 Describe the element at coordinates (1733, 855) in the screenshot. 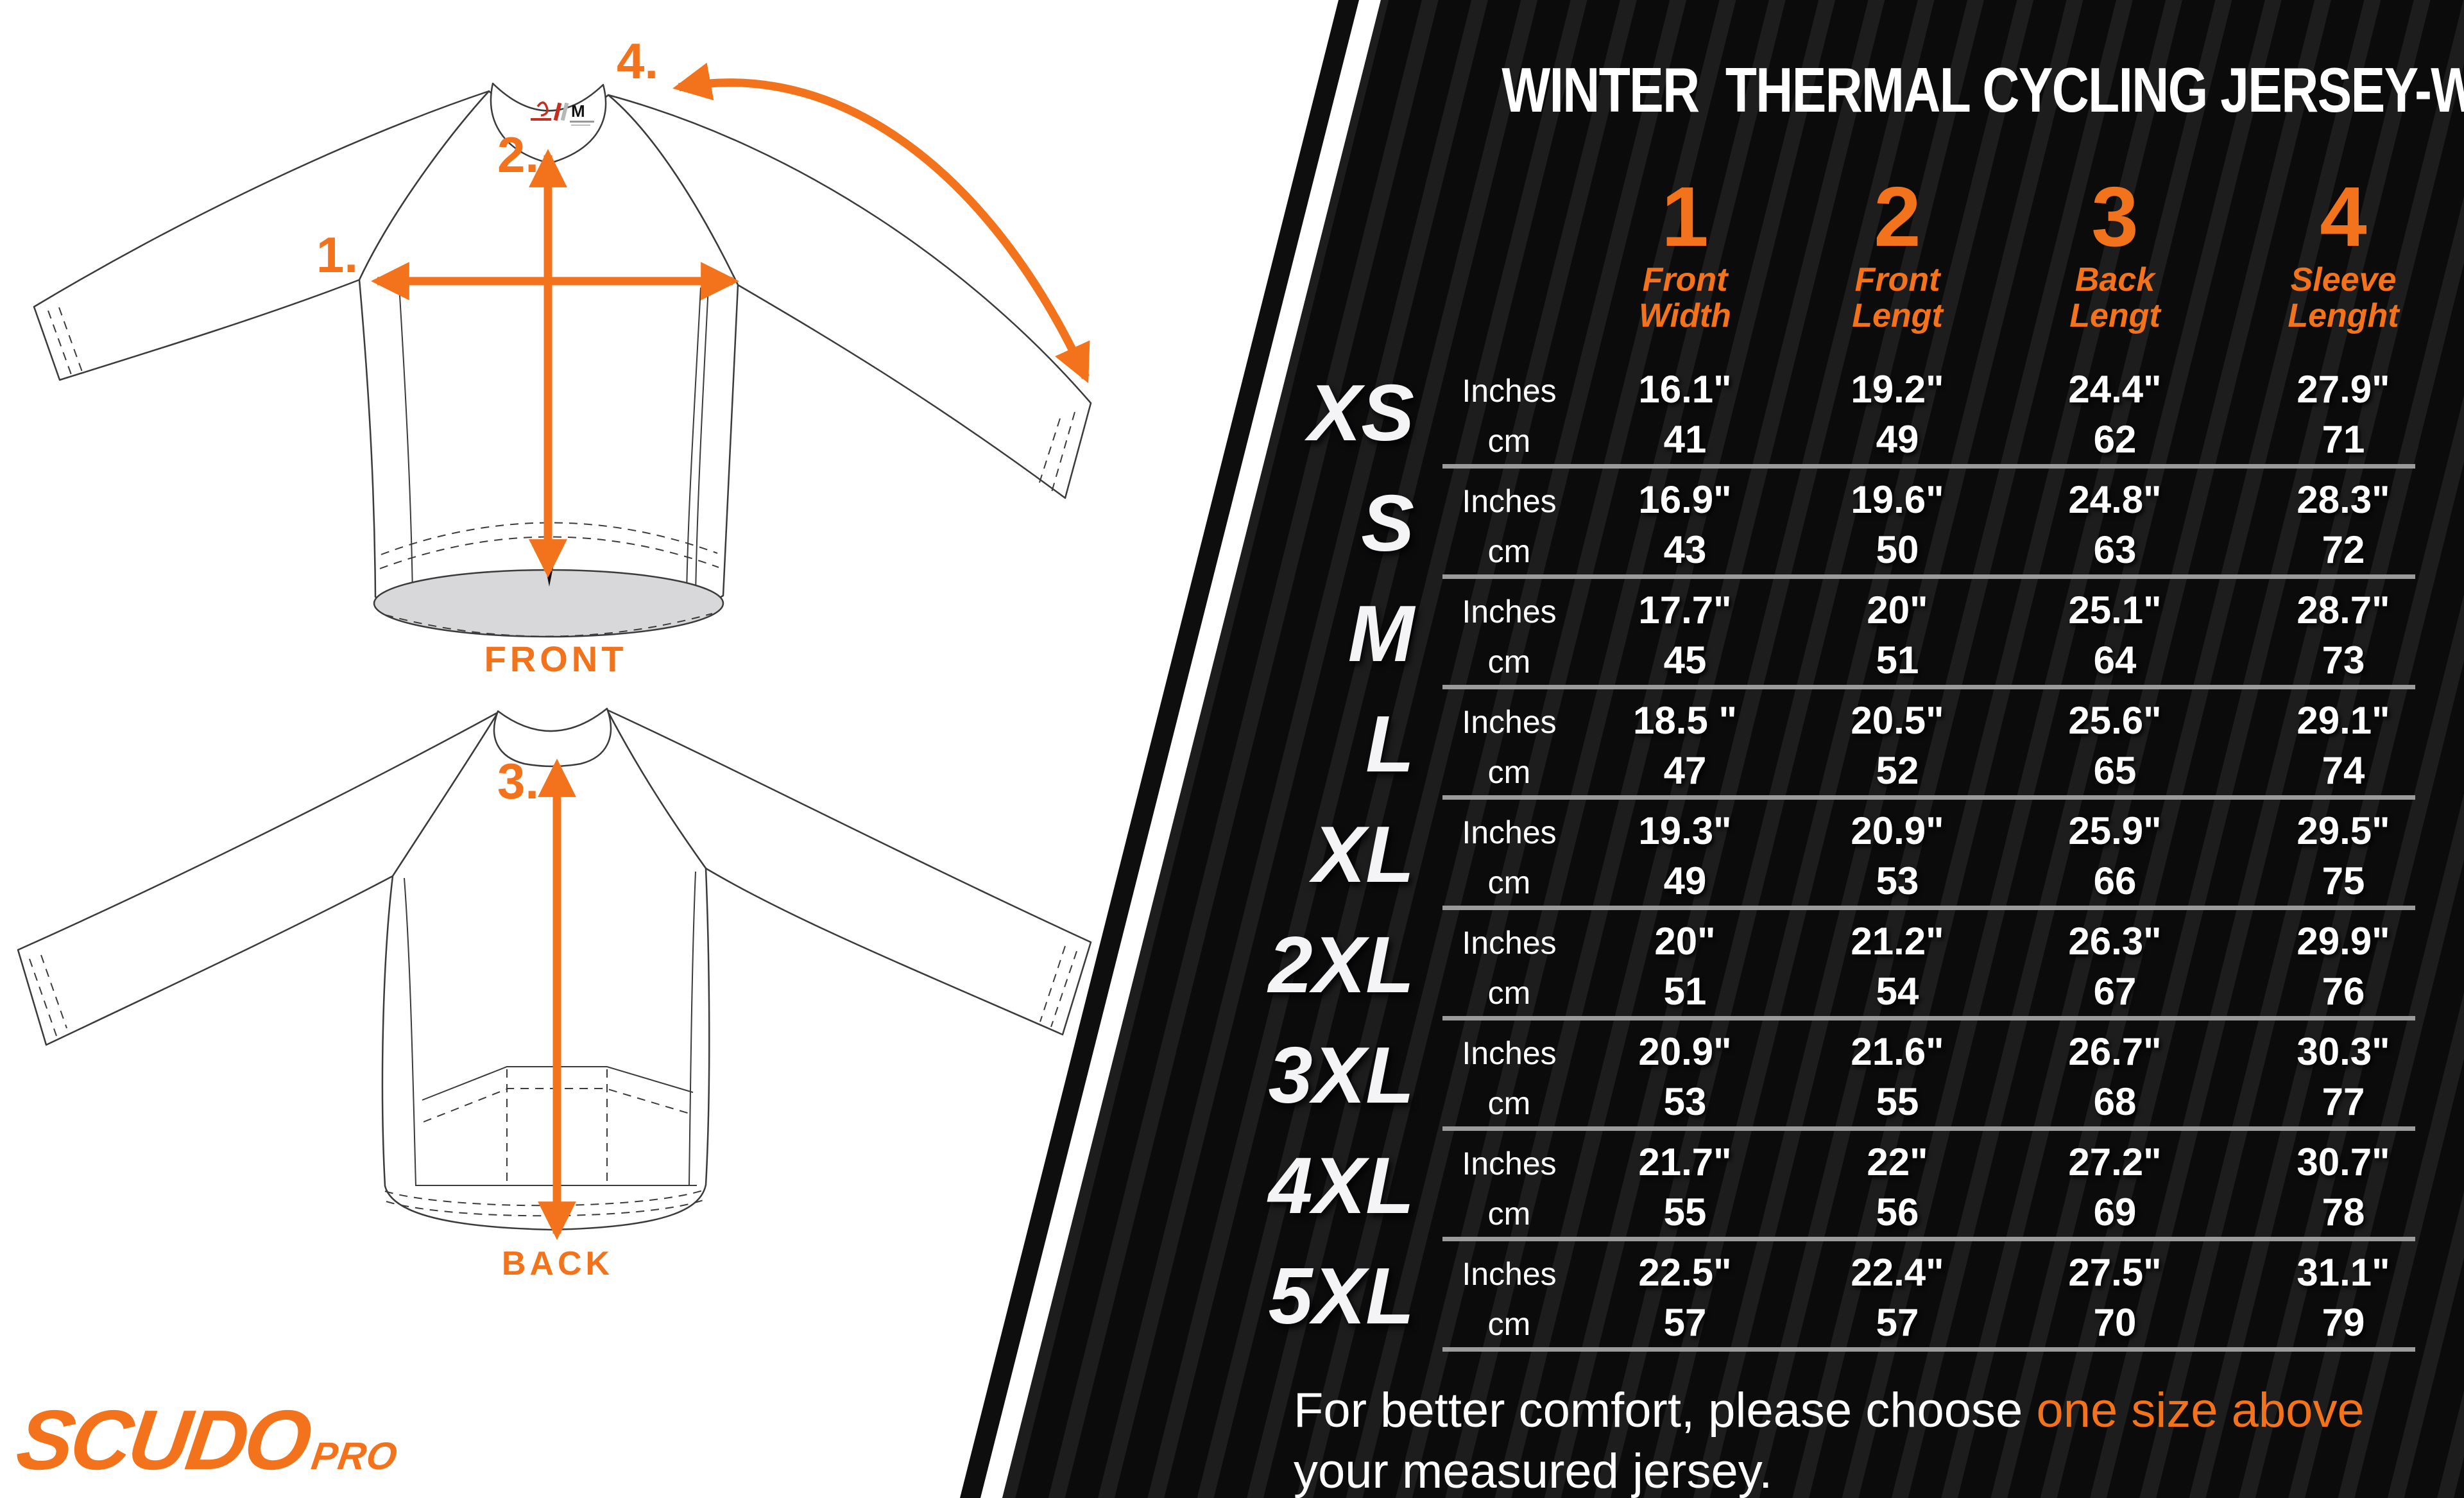

I see `table-row: XL Inches cm 19.3" 49 20.9" 53 25.9" 66 29.5" 75` at that location.